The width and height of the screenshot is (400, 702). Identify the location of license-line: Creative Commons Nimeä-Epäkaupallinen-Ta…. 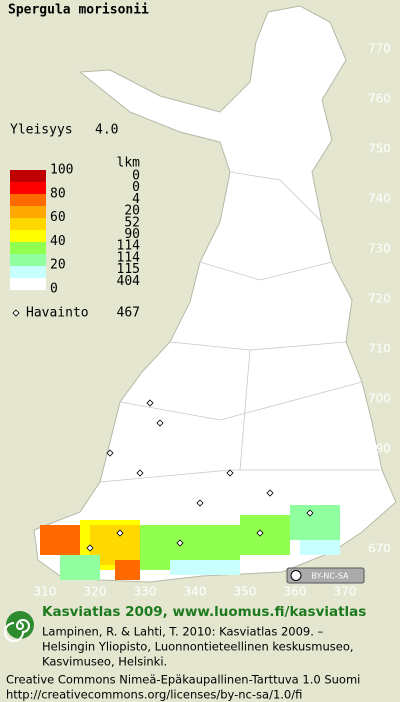
(183, 680).